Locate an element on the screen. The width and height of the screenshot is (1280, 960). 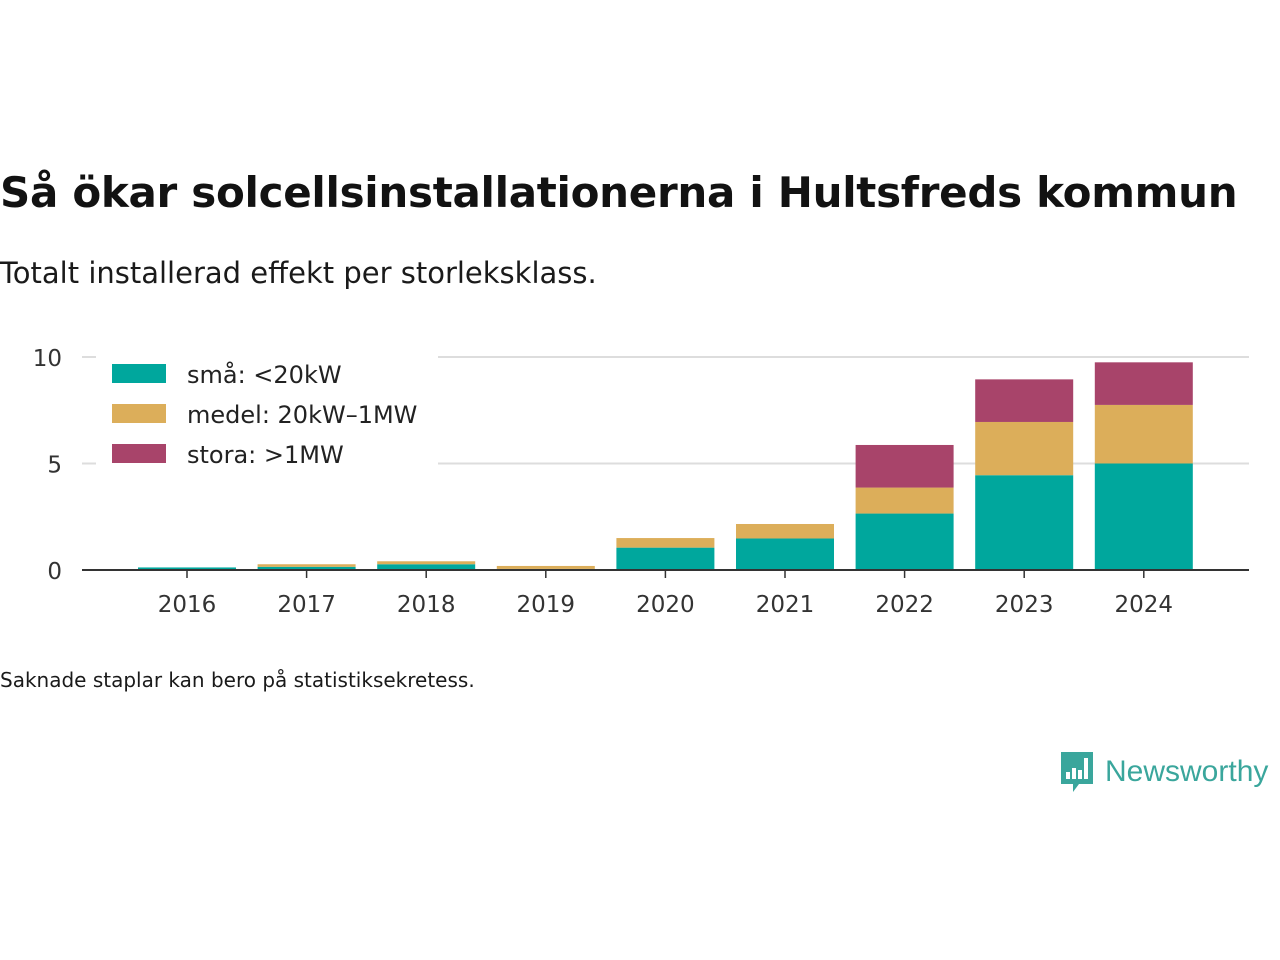
x-tick-label: 2019 is located at coordinates (546, 605).